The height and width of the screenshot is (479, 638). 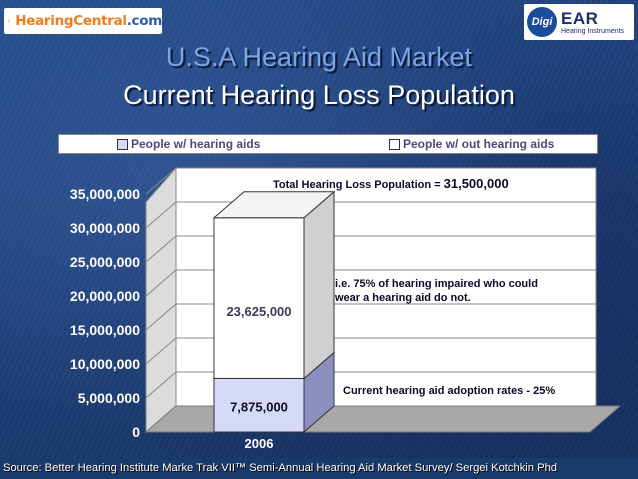 I want to click on x-tick-label-2006: 2006, so click(x=259, y=443).